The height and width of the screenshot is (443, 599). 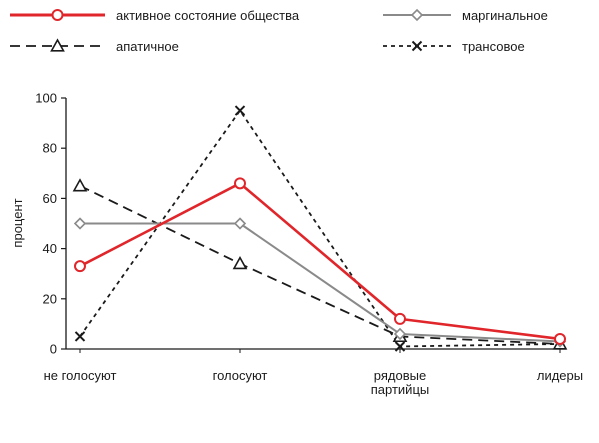 I want to click on x-tick-label: не голосуют, so click(x=80, y=375).